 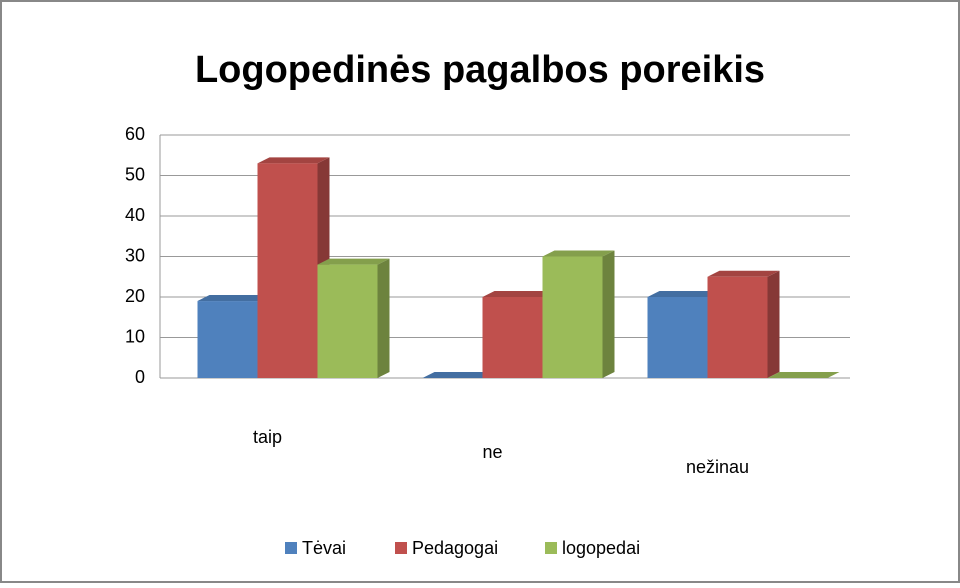 What do you see at coordinates (267, 437) in the screenshot?
I see `x-tick-label: taip` at bounding box center [267, 437].